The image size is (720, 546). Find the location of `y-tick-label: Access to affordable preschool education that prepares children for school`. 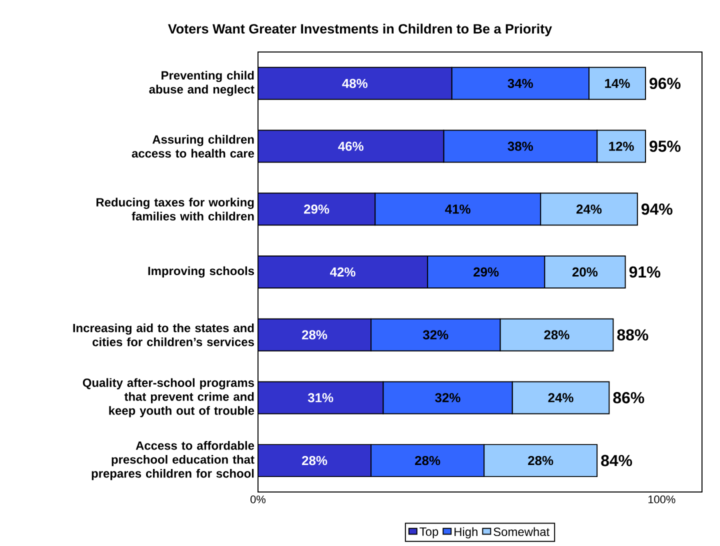

y-tick-label: Access to affordable preschool education that prepares children for school is located at coordinates (173, 460).